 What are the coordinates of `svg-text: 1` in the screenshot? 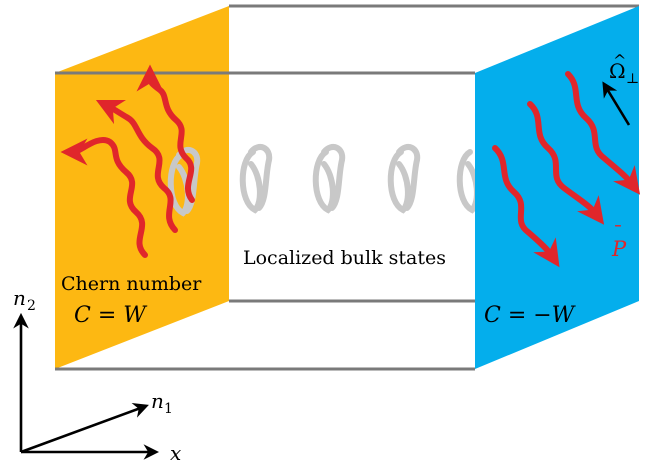 It's located at (168, 409).